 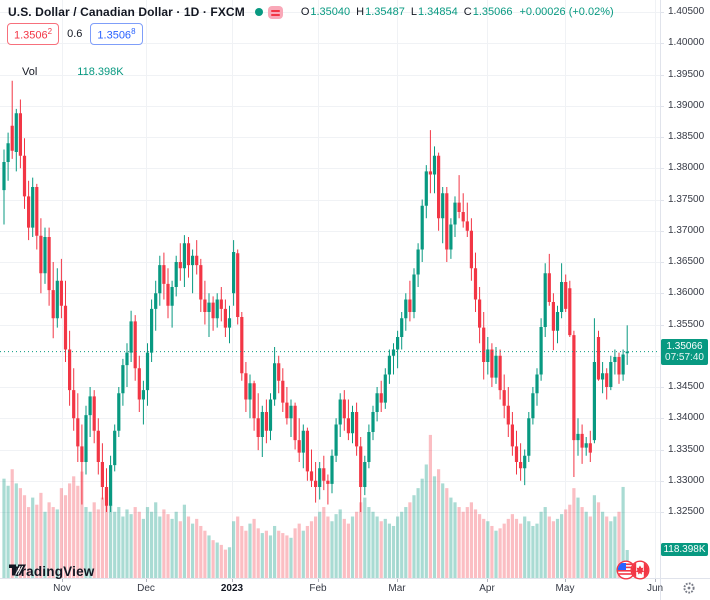 What do you see at coordinates (355, 589) in the screenshot?
I see `time-axis: Nov Dec 2023 Feb Mar Apr May Jun` at bounding box center [355, 589].